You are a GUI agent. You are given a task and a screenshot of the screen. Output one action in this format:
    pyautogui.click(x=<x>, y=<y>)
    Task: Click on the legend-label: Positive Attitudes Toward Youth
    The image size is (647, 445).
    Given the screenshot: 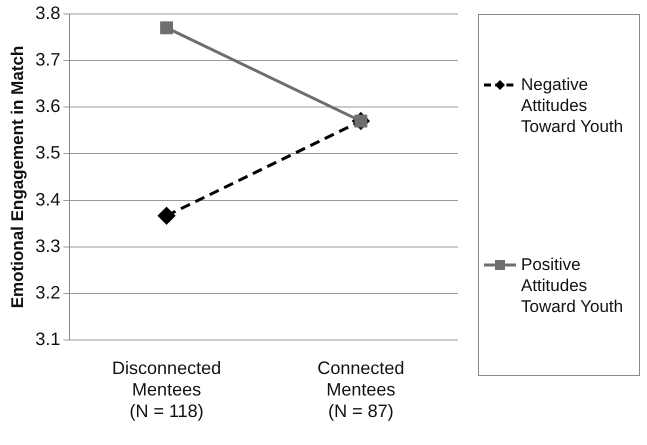 What is the action you would take?
    pyautogui.click(x=572, y=285)
    